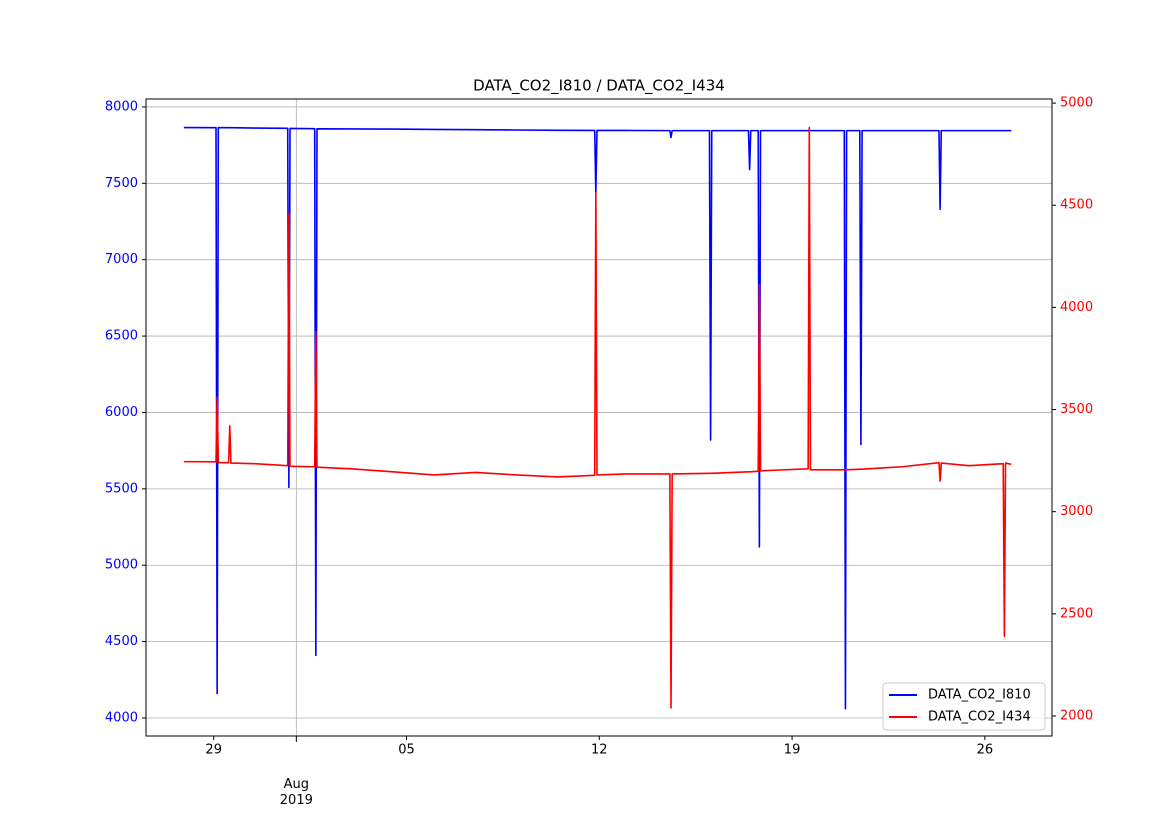 The height and width of the screenshot is (827, 1169). I want to click on legend-label: DATA_CO2_I434, so click(979, 717).